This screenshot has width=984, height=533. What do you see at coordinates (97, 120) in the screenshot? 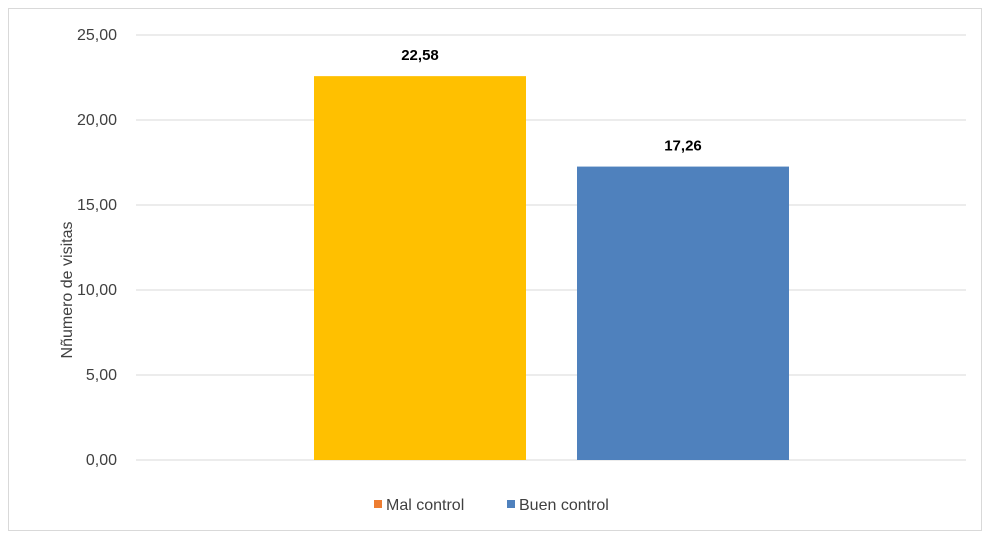
I see `y-tick-label: 20,00` at bounding box center [97, 120].